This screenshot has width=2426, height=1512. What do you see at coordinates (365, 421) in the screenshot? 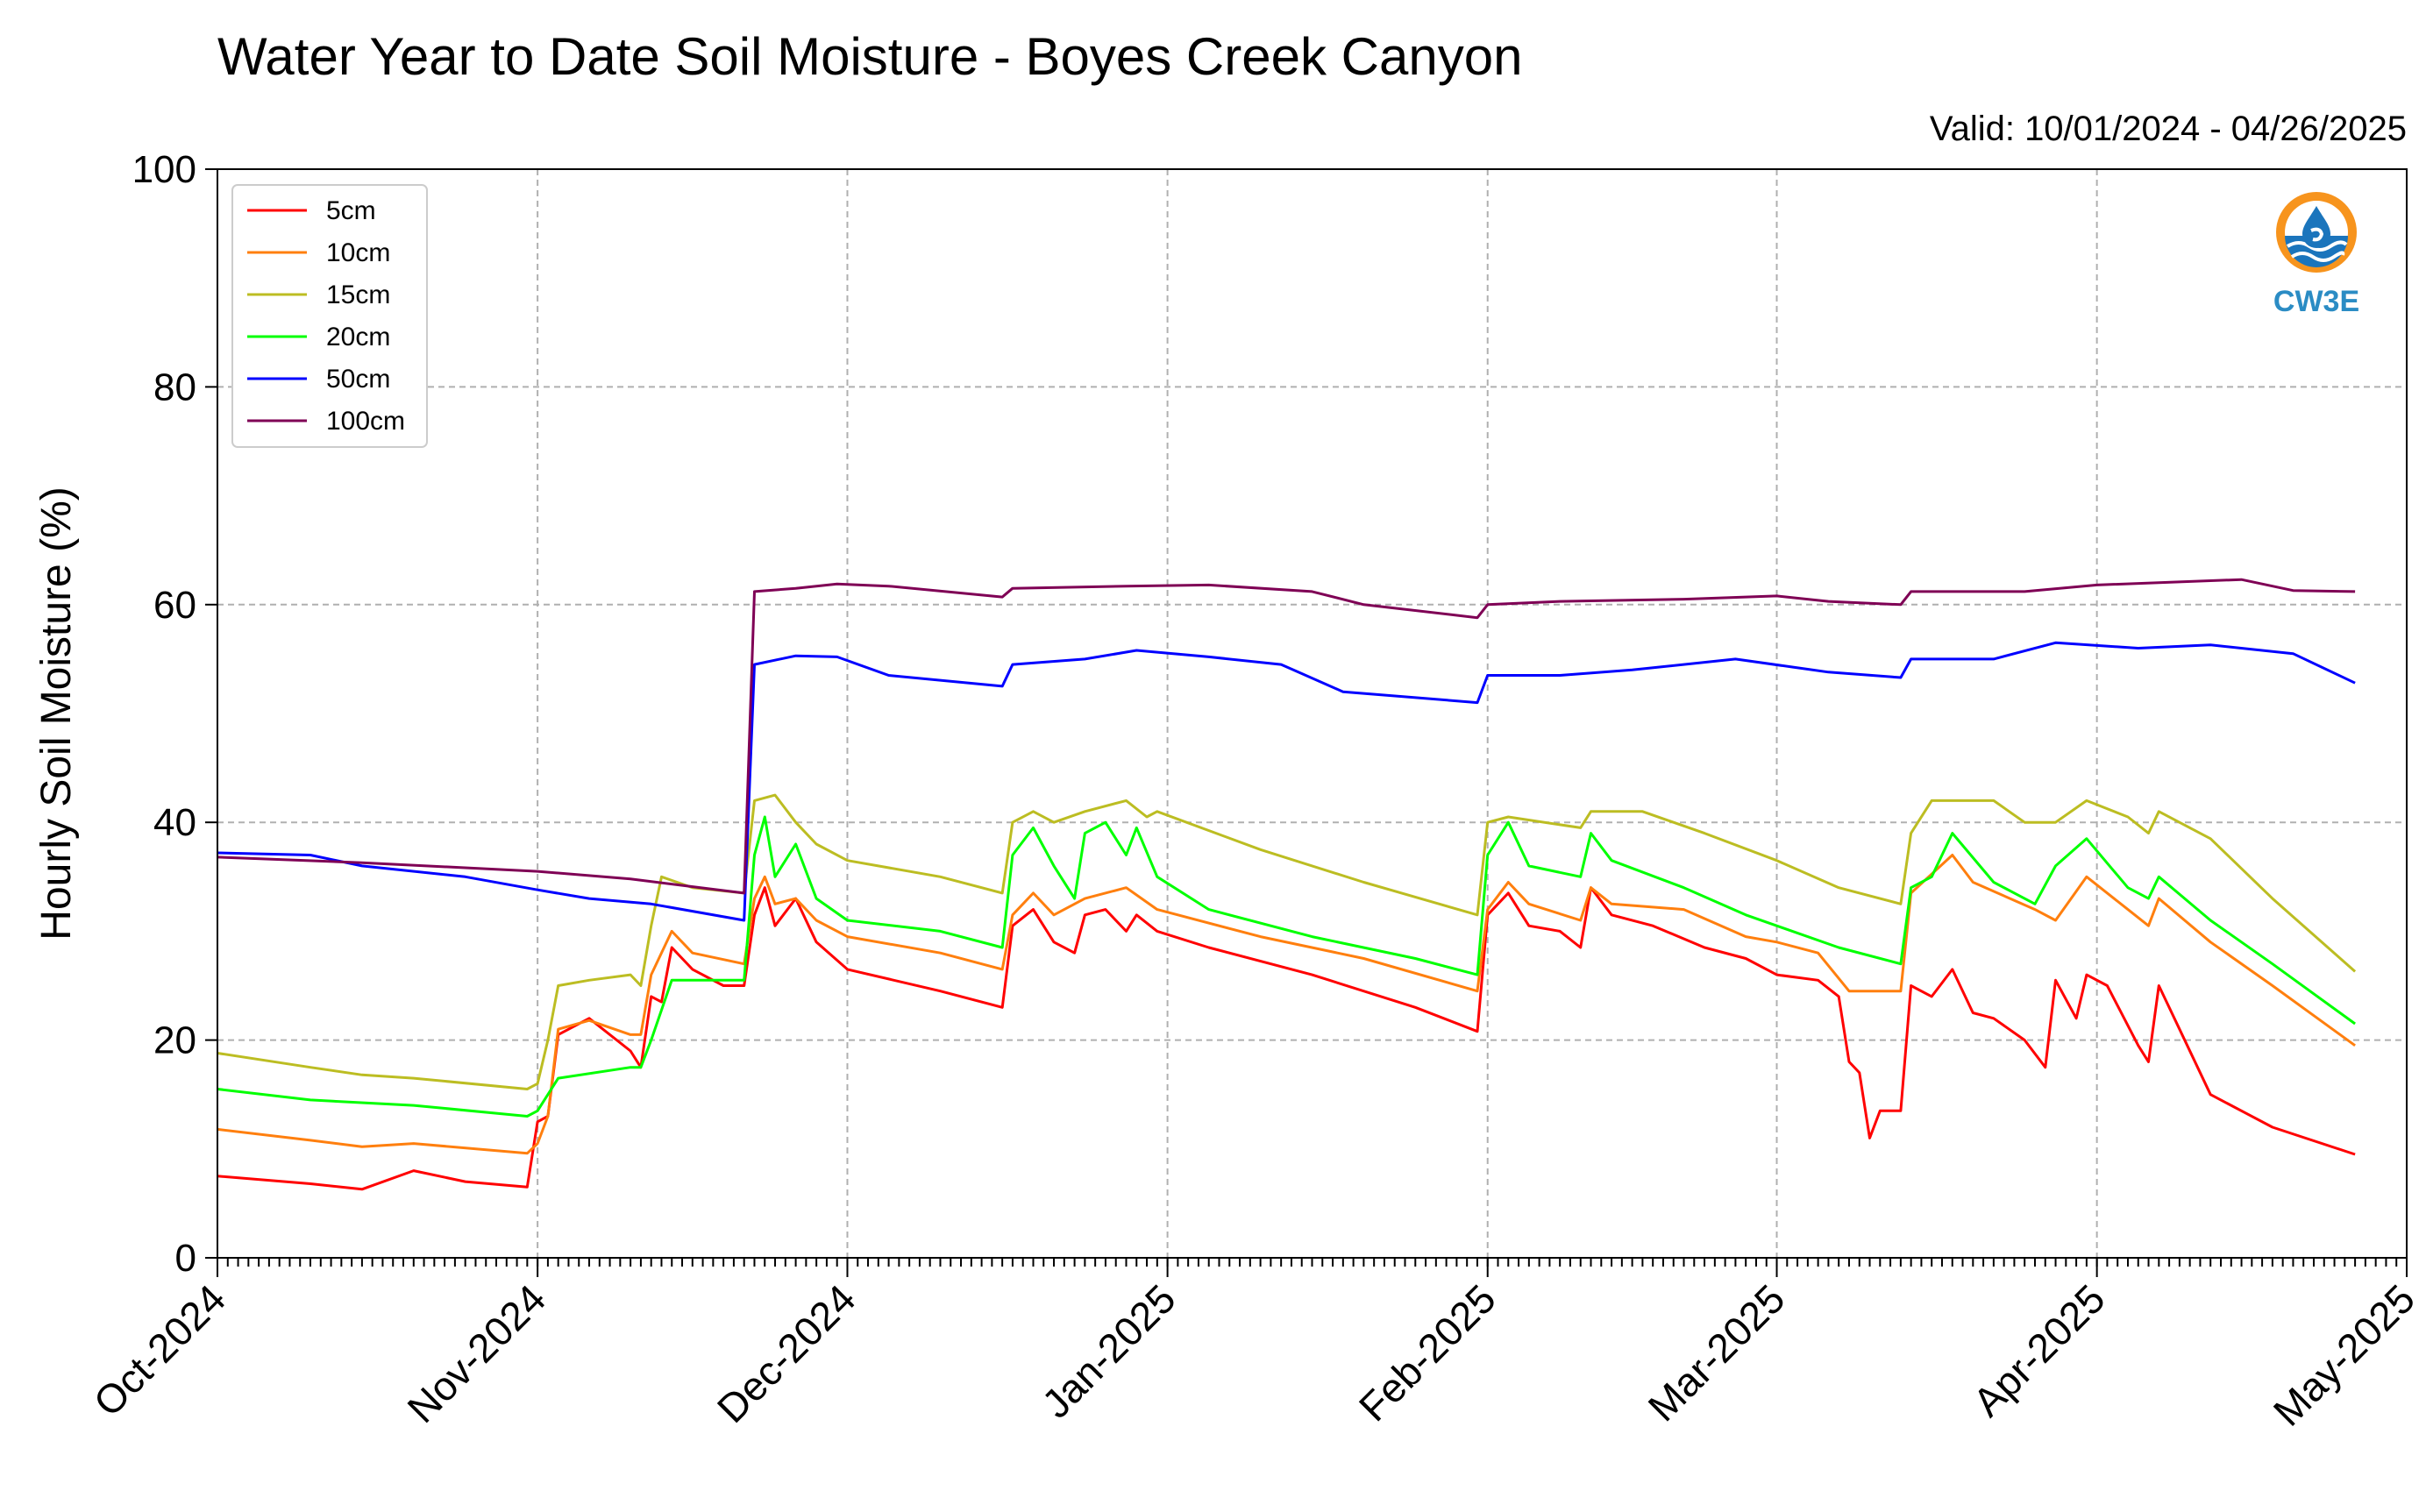
I see `legend-label-100cm: 100cm` at bounding box center [365, 421].